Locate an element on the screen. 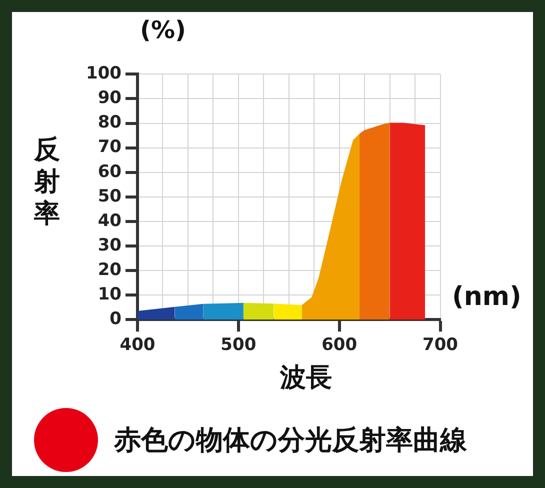 Image resolution: width=545 pixels, height=488 pixels. text: 赤色の物体の分光反射率曲線 is located at coordinates (290, 441).